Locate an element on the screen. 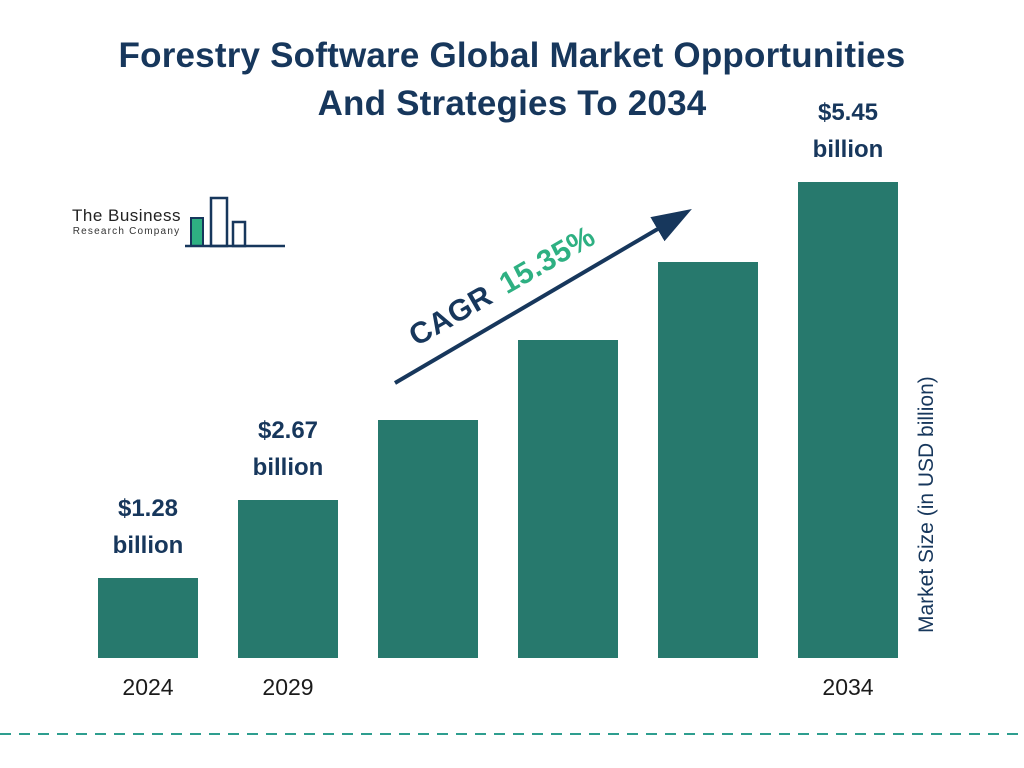 This screenshot has width=1024, height=768. cagr-trend-arrow is located at coordinates (542, 296).